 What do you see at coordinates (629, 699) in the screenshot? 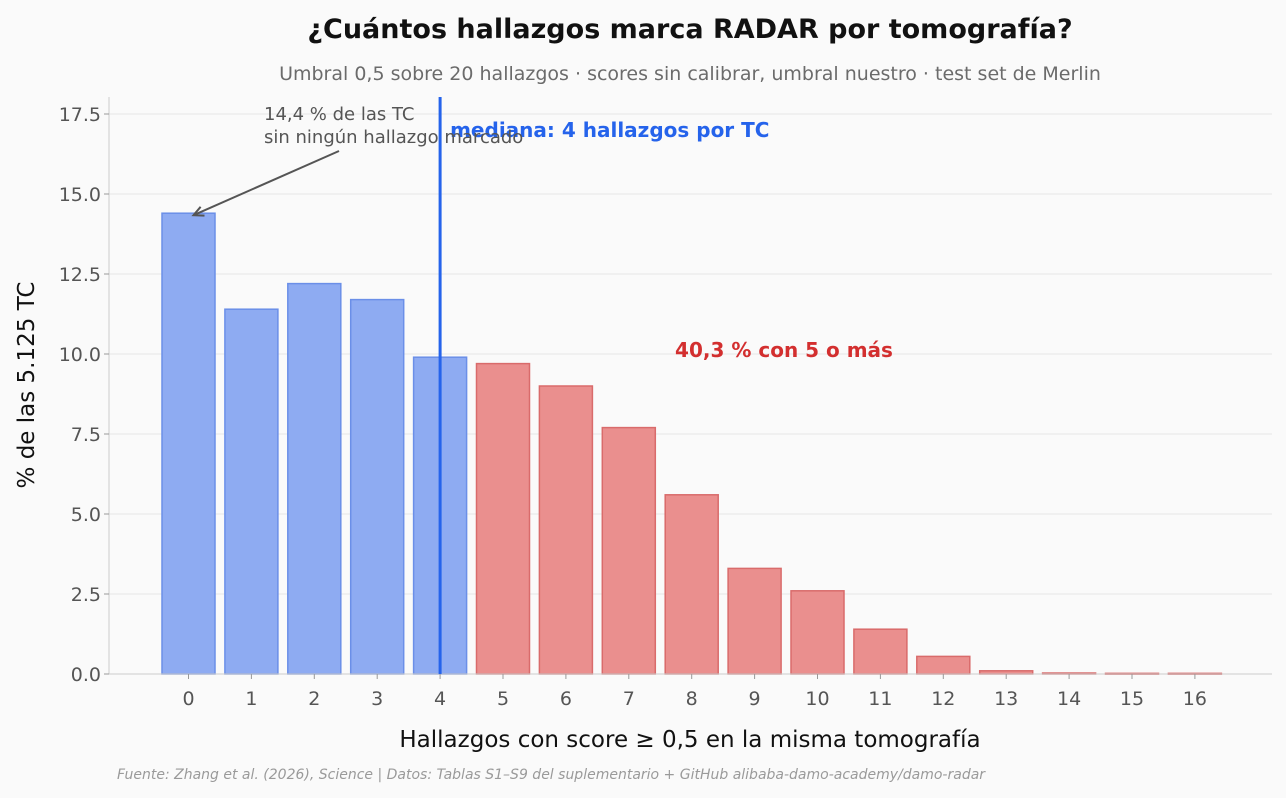
I see `x-tick-label: 7` at bounding box center [629, 699].